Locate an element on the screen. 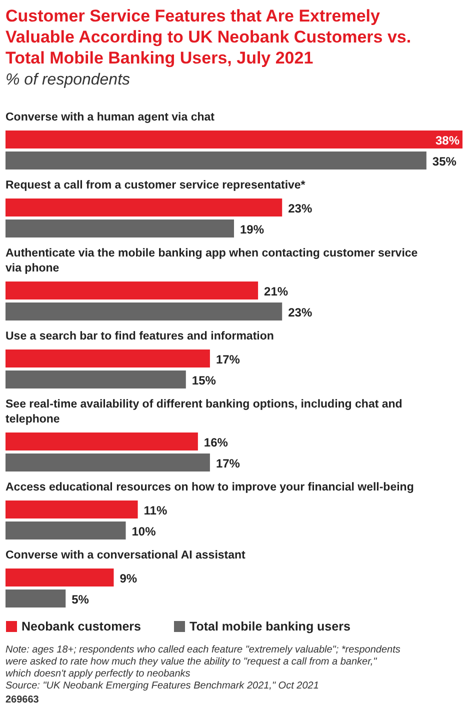 Image resolution: width=470 pixels, height=726 pixels. data-label: 5% is located at coordinates (81, 599).